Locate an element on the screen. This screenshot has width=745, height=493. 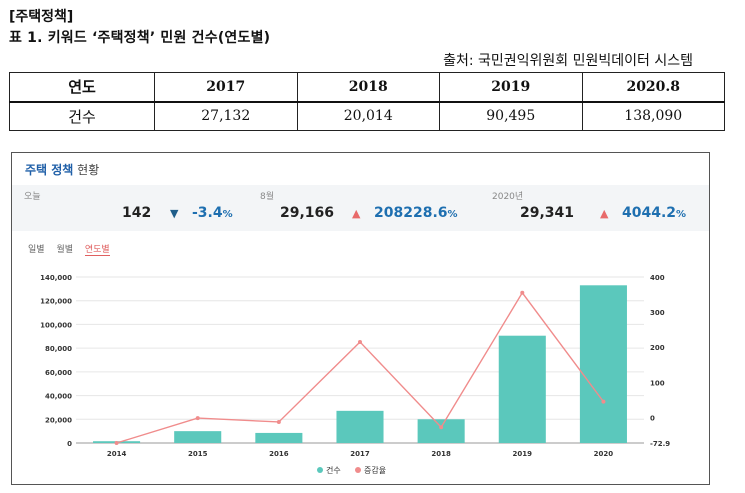
y-left-tick-label: 20,000 is located at coordinates (58, 420).